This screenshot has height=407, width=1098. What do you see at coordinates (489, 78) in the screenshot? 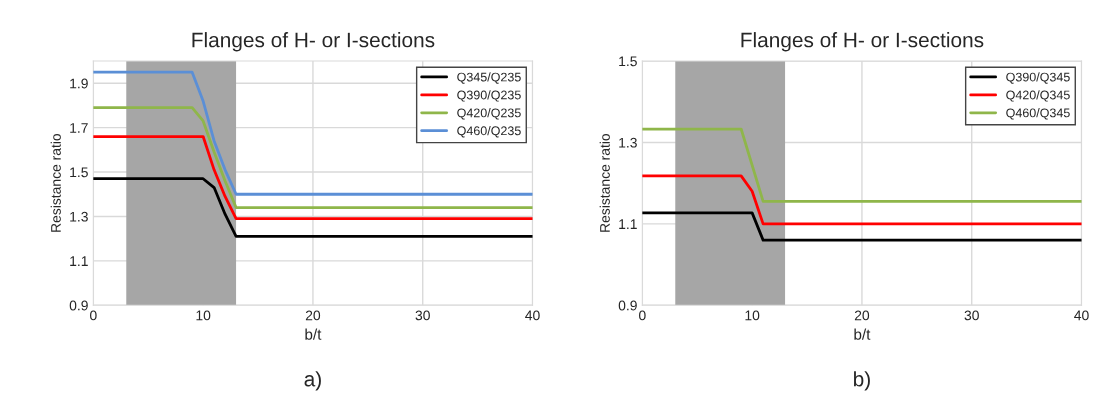
I see `legend-label: Q345/Q235` at bounding box center [489, 78].